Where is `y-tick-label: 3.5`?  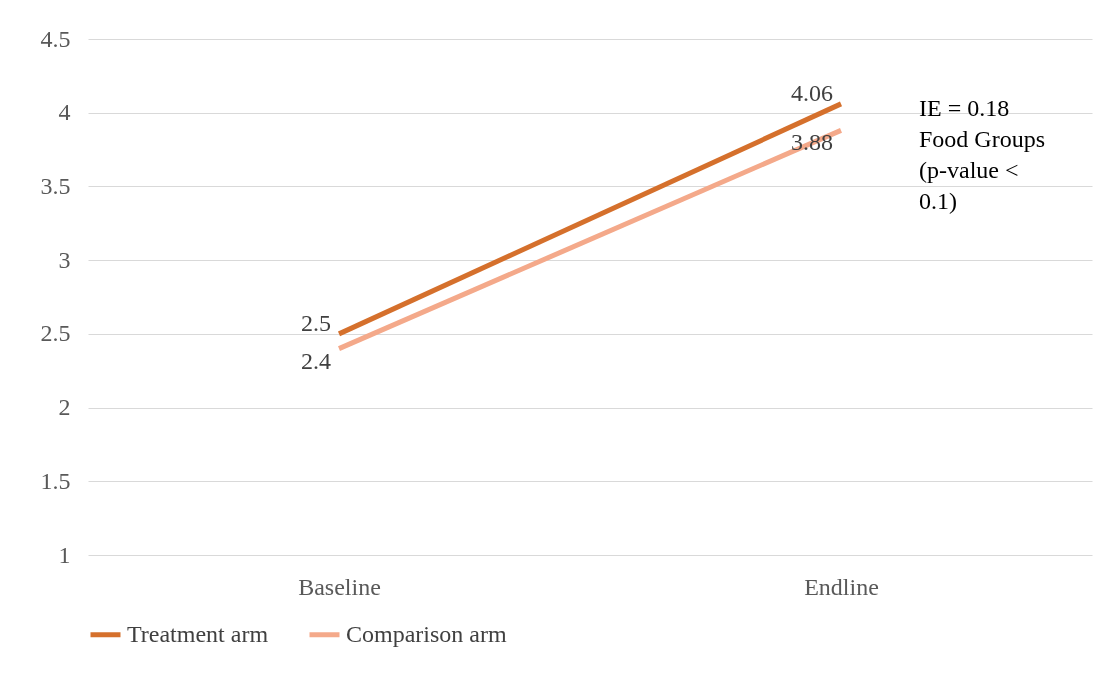
y-tick-label: 3.5 is located at coordinates (55, 185).